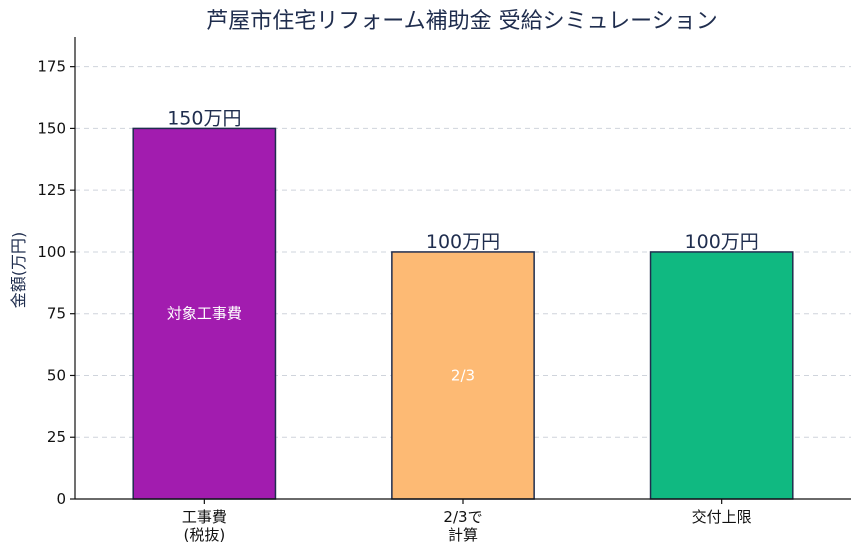 The image size is (860, 555). I want to click on y-tick-label: 0, so click(61, 499).